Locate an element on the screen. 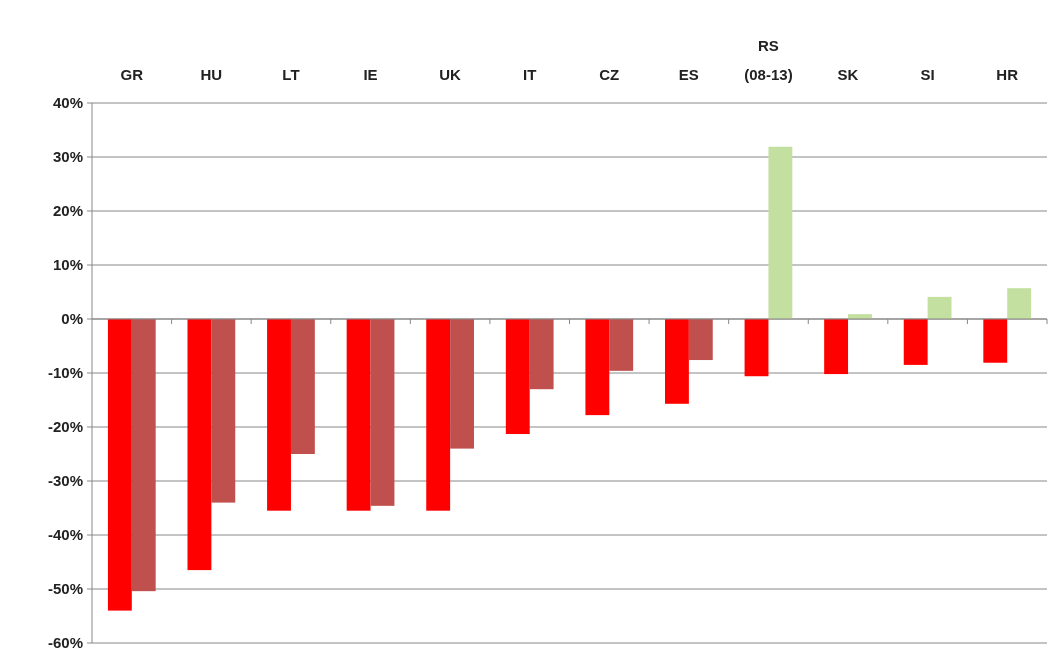 Image resolution: width=1063 pixels, height=659 pixels. y-tick-label: -10% is located at coordinates (65, 373).